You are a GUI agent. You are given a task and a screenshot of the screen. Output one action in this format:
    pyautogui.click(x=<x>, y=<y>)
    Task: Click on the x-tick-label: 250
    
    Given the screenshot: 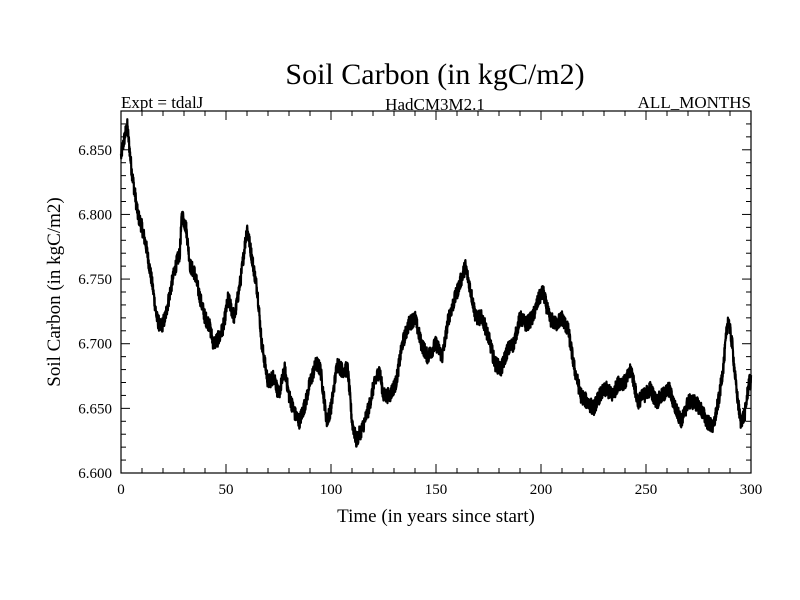 What is the action you would take?
    pyautogui.click(x=646, y=490)
    